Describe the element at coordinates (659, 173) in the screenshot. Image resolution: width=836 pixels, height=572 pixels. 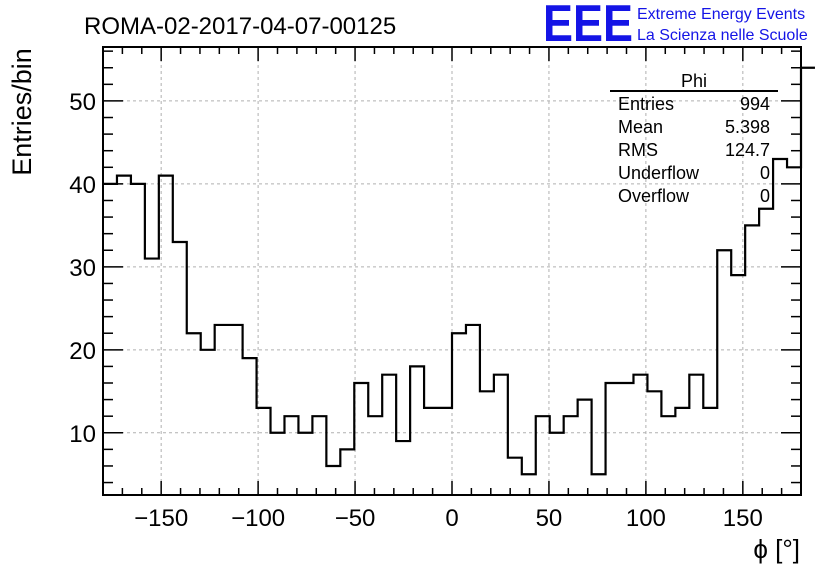
I see `stats-label-underflow: Underflow` at that location.